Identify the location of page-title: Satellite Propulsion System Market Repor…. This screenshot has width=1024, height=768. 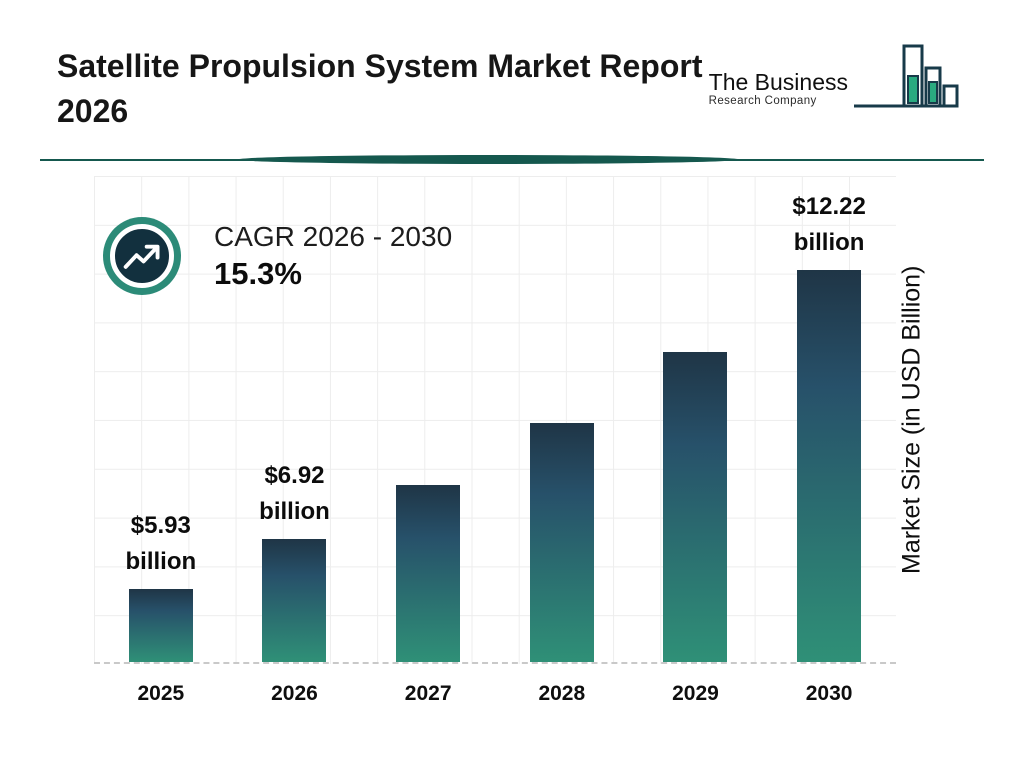
(380, 89).